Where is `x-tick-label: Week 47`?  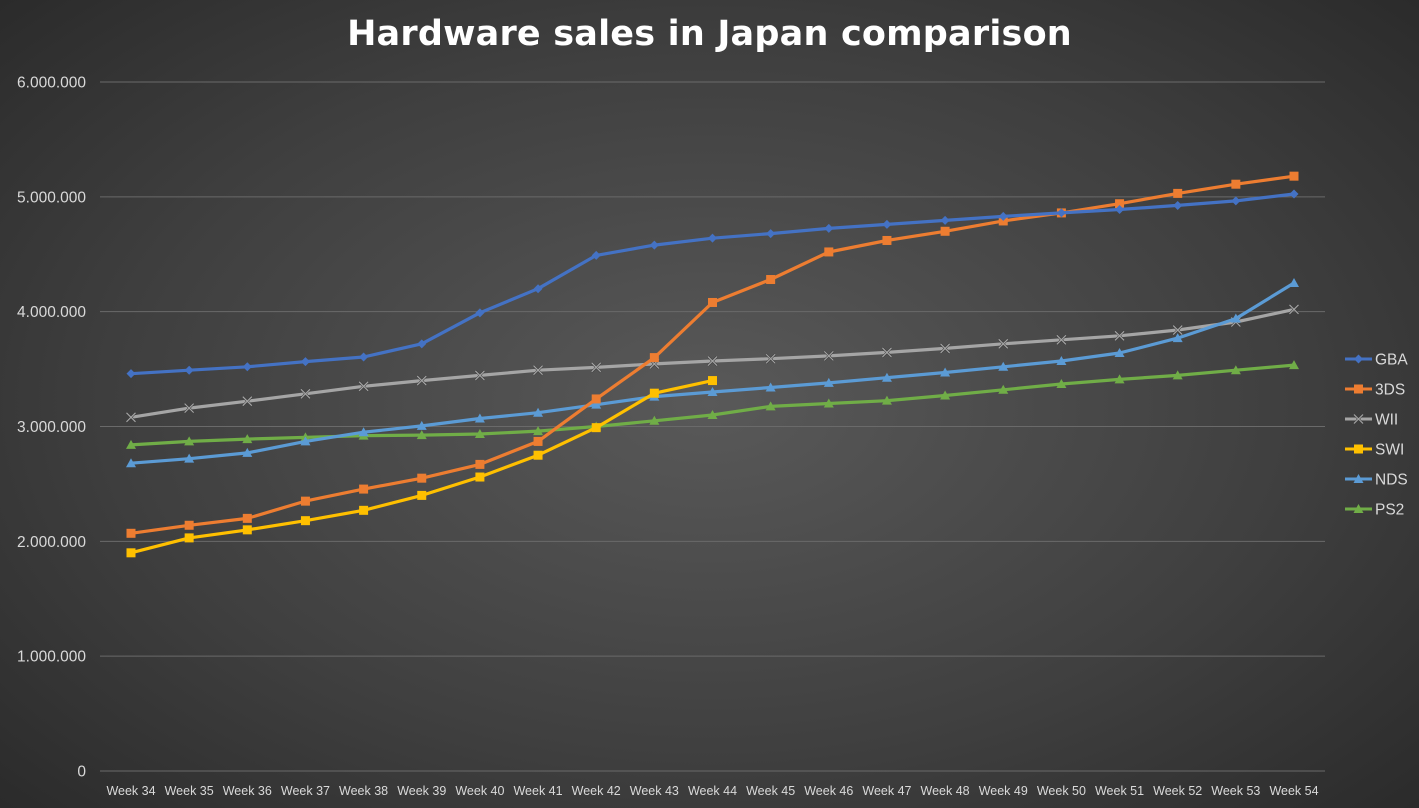
x-tick-label: Week 47 is located at coordinates (886, 791).